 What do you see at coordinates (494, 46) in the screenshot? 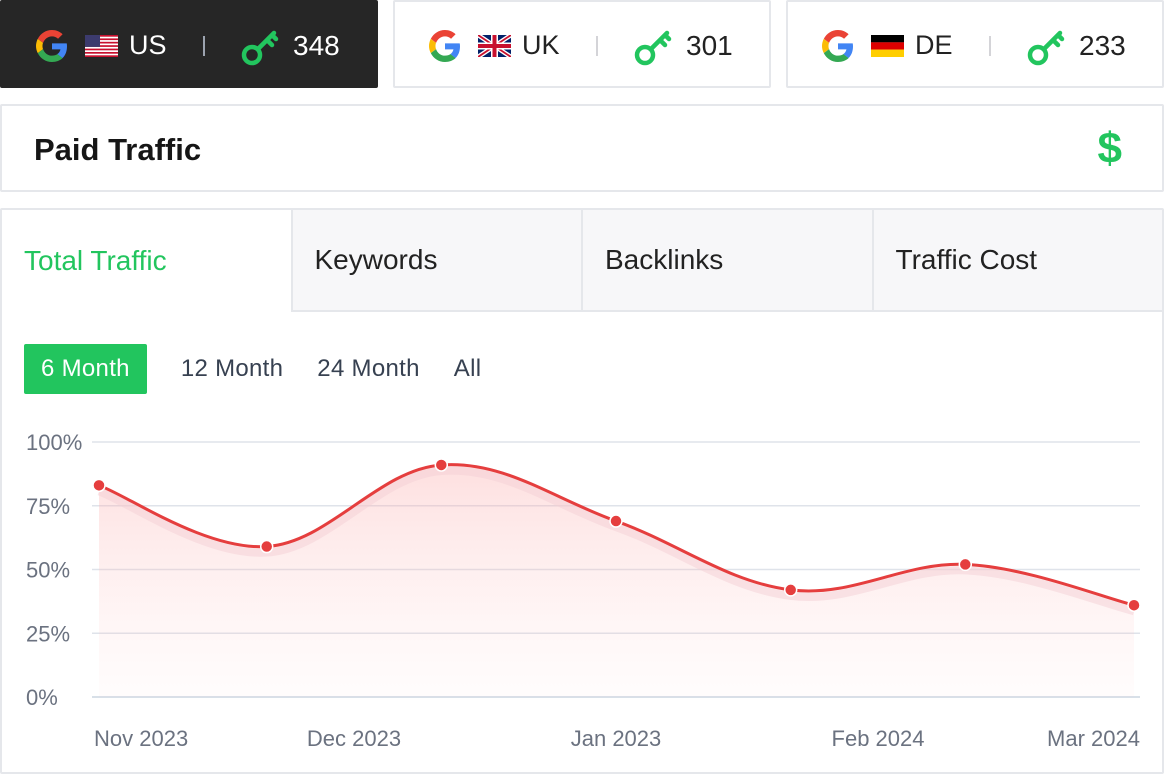
I see `uk-flag-icon` at bounding box center [494, 46].